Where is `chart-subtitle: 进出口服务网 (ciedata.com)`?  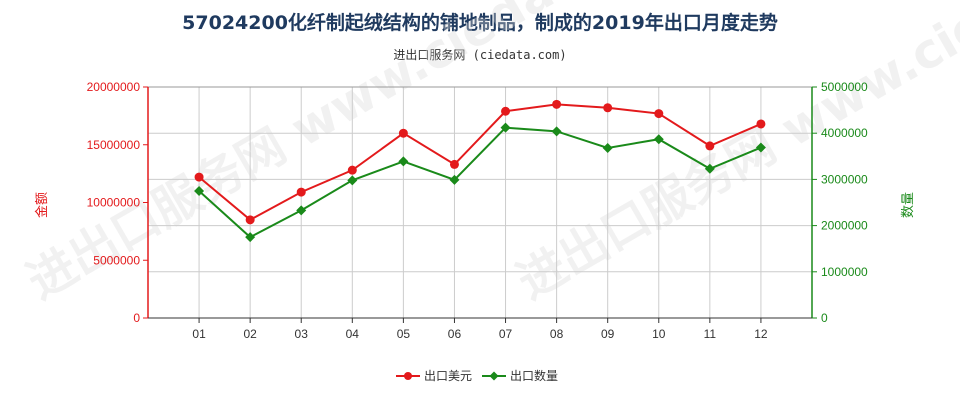 chart-subtitle: 进出口服务网 (ciedata.com) is located at coordinates (480, 55).